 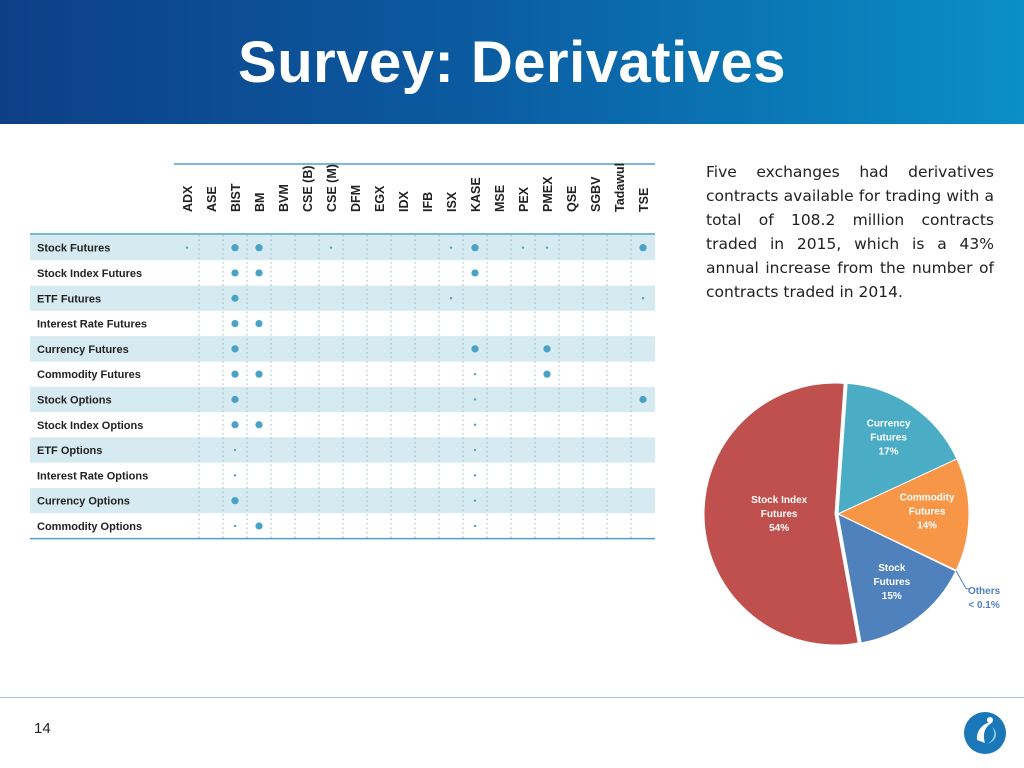 What do you see at coordinates (927, 498) in the screenshot?
I see `pie-label: Commodity` at bounding box center [927, 498].